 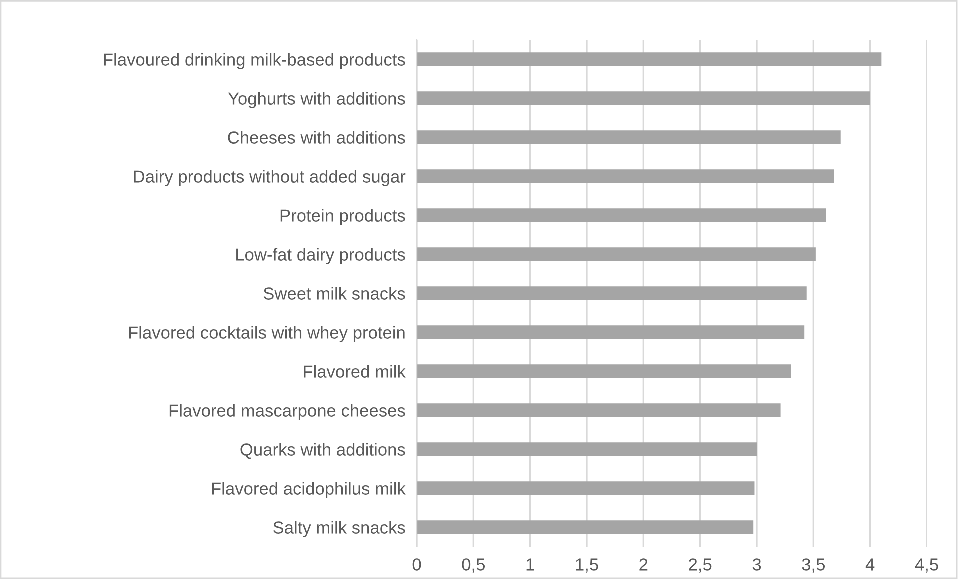 What do you see at coordinates (288, 412) in the screenshot?
I see `y-tick-label: Flavored mascarpone cheeses` at bounding box center [288, 412].